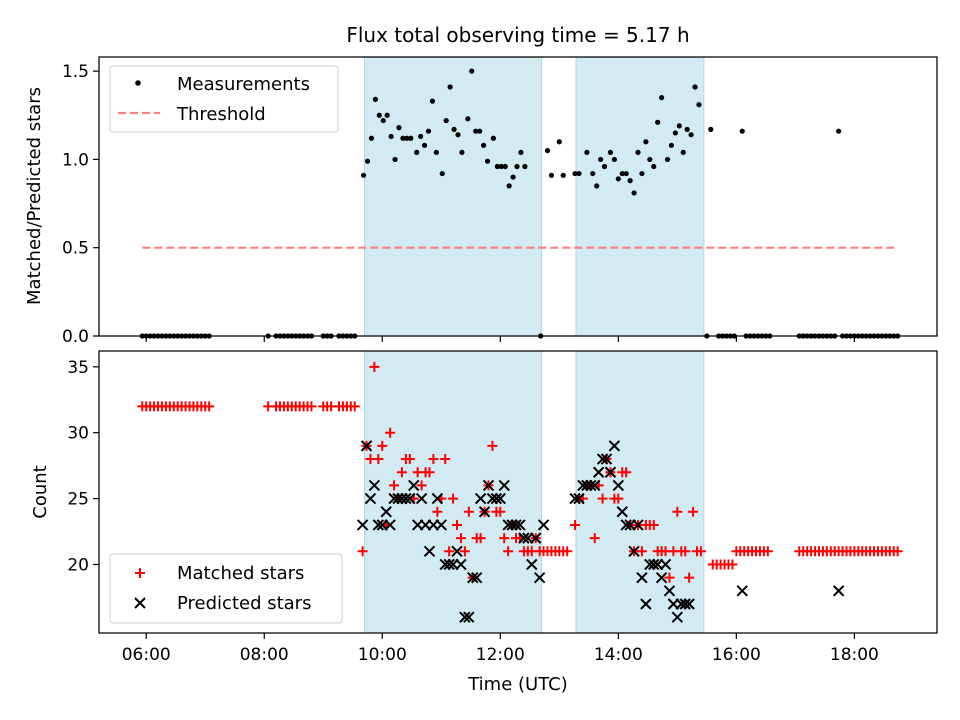 This screenshot has width=960, height=720. I want to click on y-tick-label: 0.0, so click(75, 337).